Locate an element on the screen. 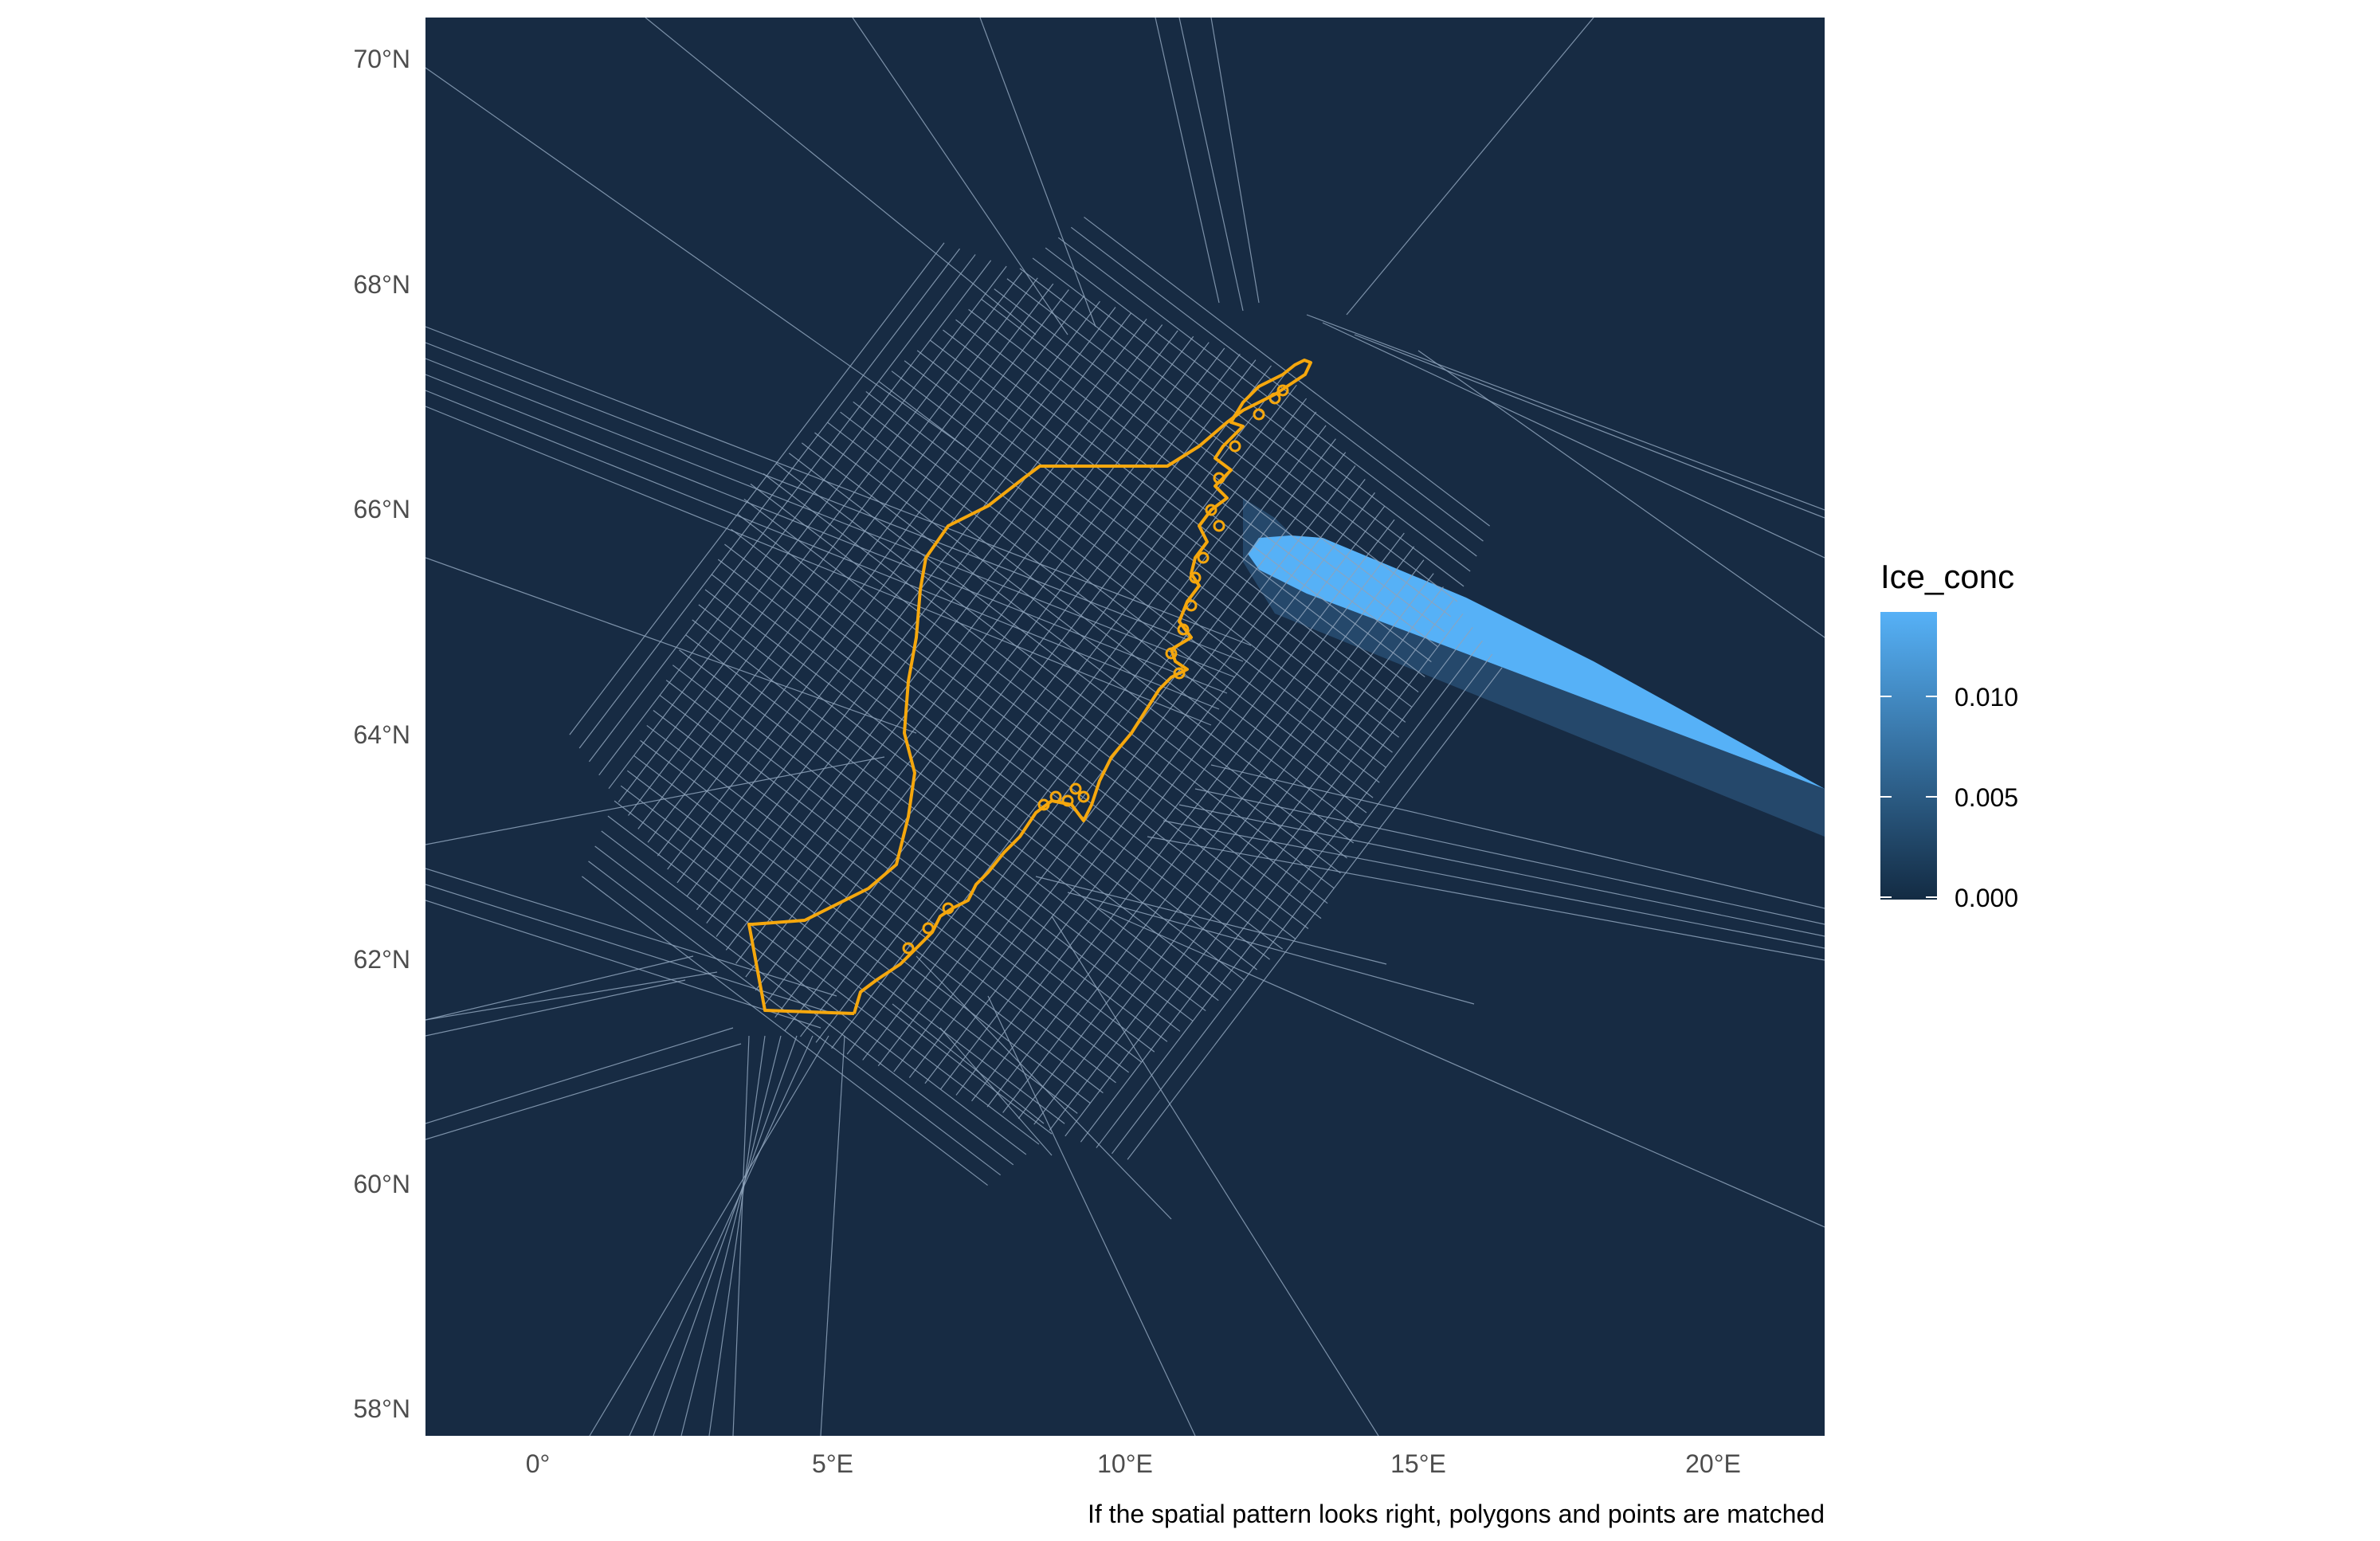 This screenshot has height=1541, width=2380. y-tick-label: 58°N is located at coordinates (382, 1408).